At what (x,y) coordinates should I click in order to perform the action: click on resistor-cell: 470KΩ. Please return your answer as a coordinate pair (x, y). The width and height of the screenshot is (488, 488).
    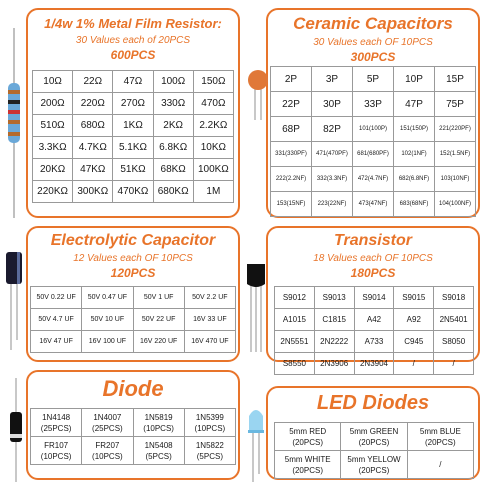
    Looking at the image, I should click on (133, 191).